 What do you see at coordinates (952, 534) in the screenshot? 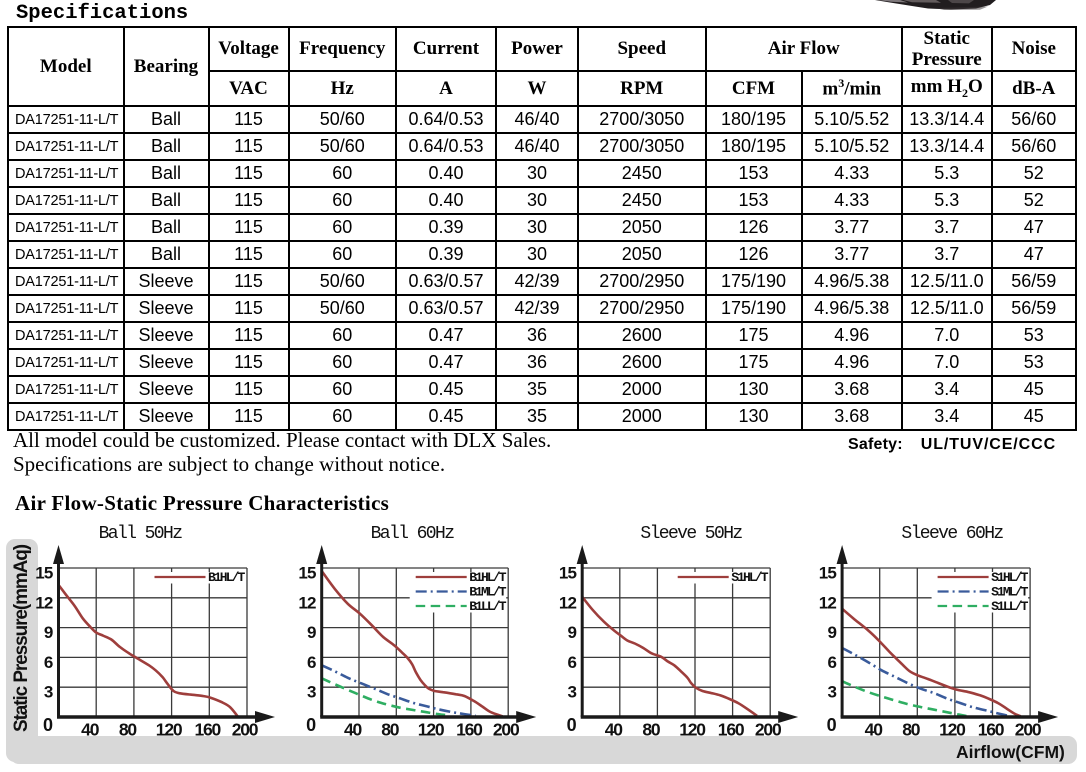
I see `svg-text: Sleeve 60Hz` at bounding box center [952, 534].